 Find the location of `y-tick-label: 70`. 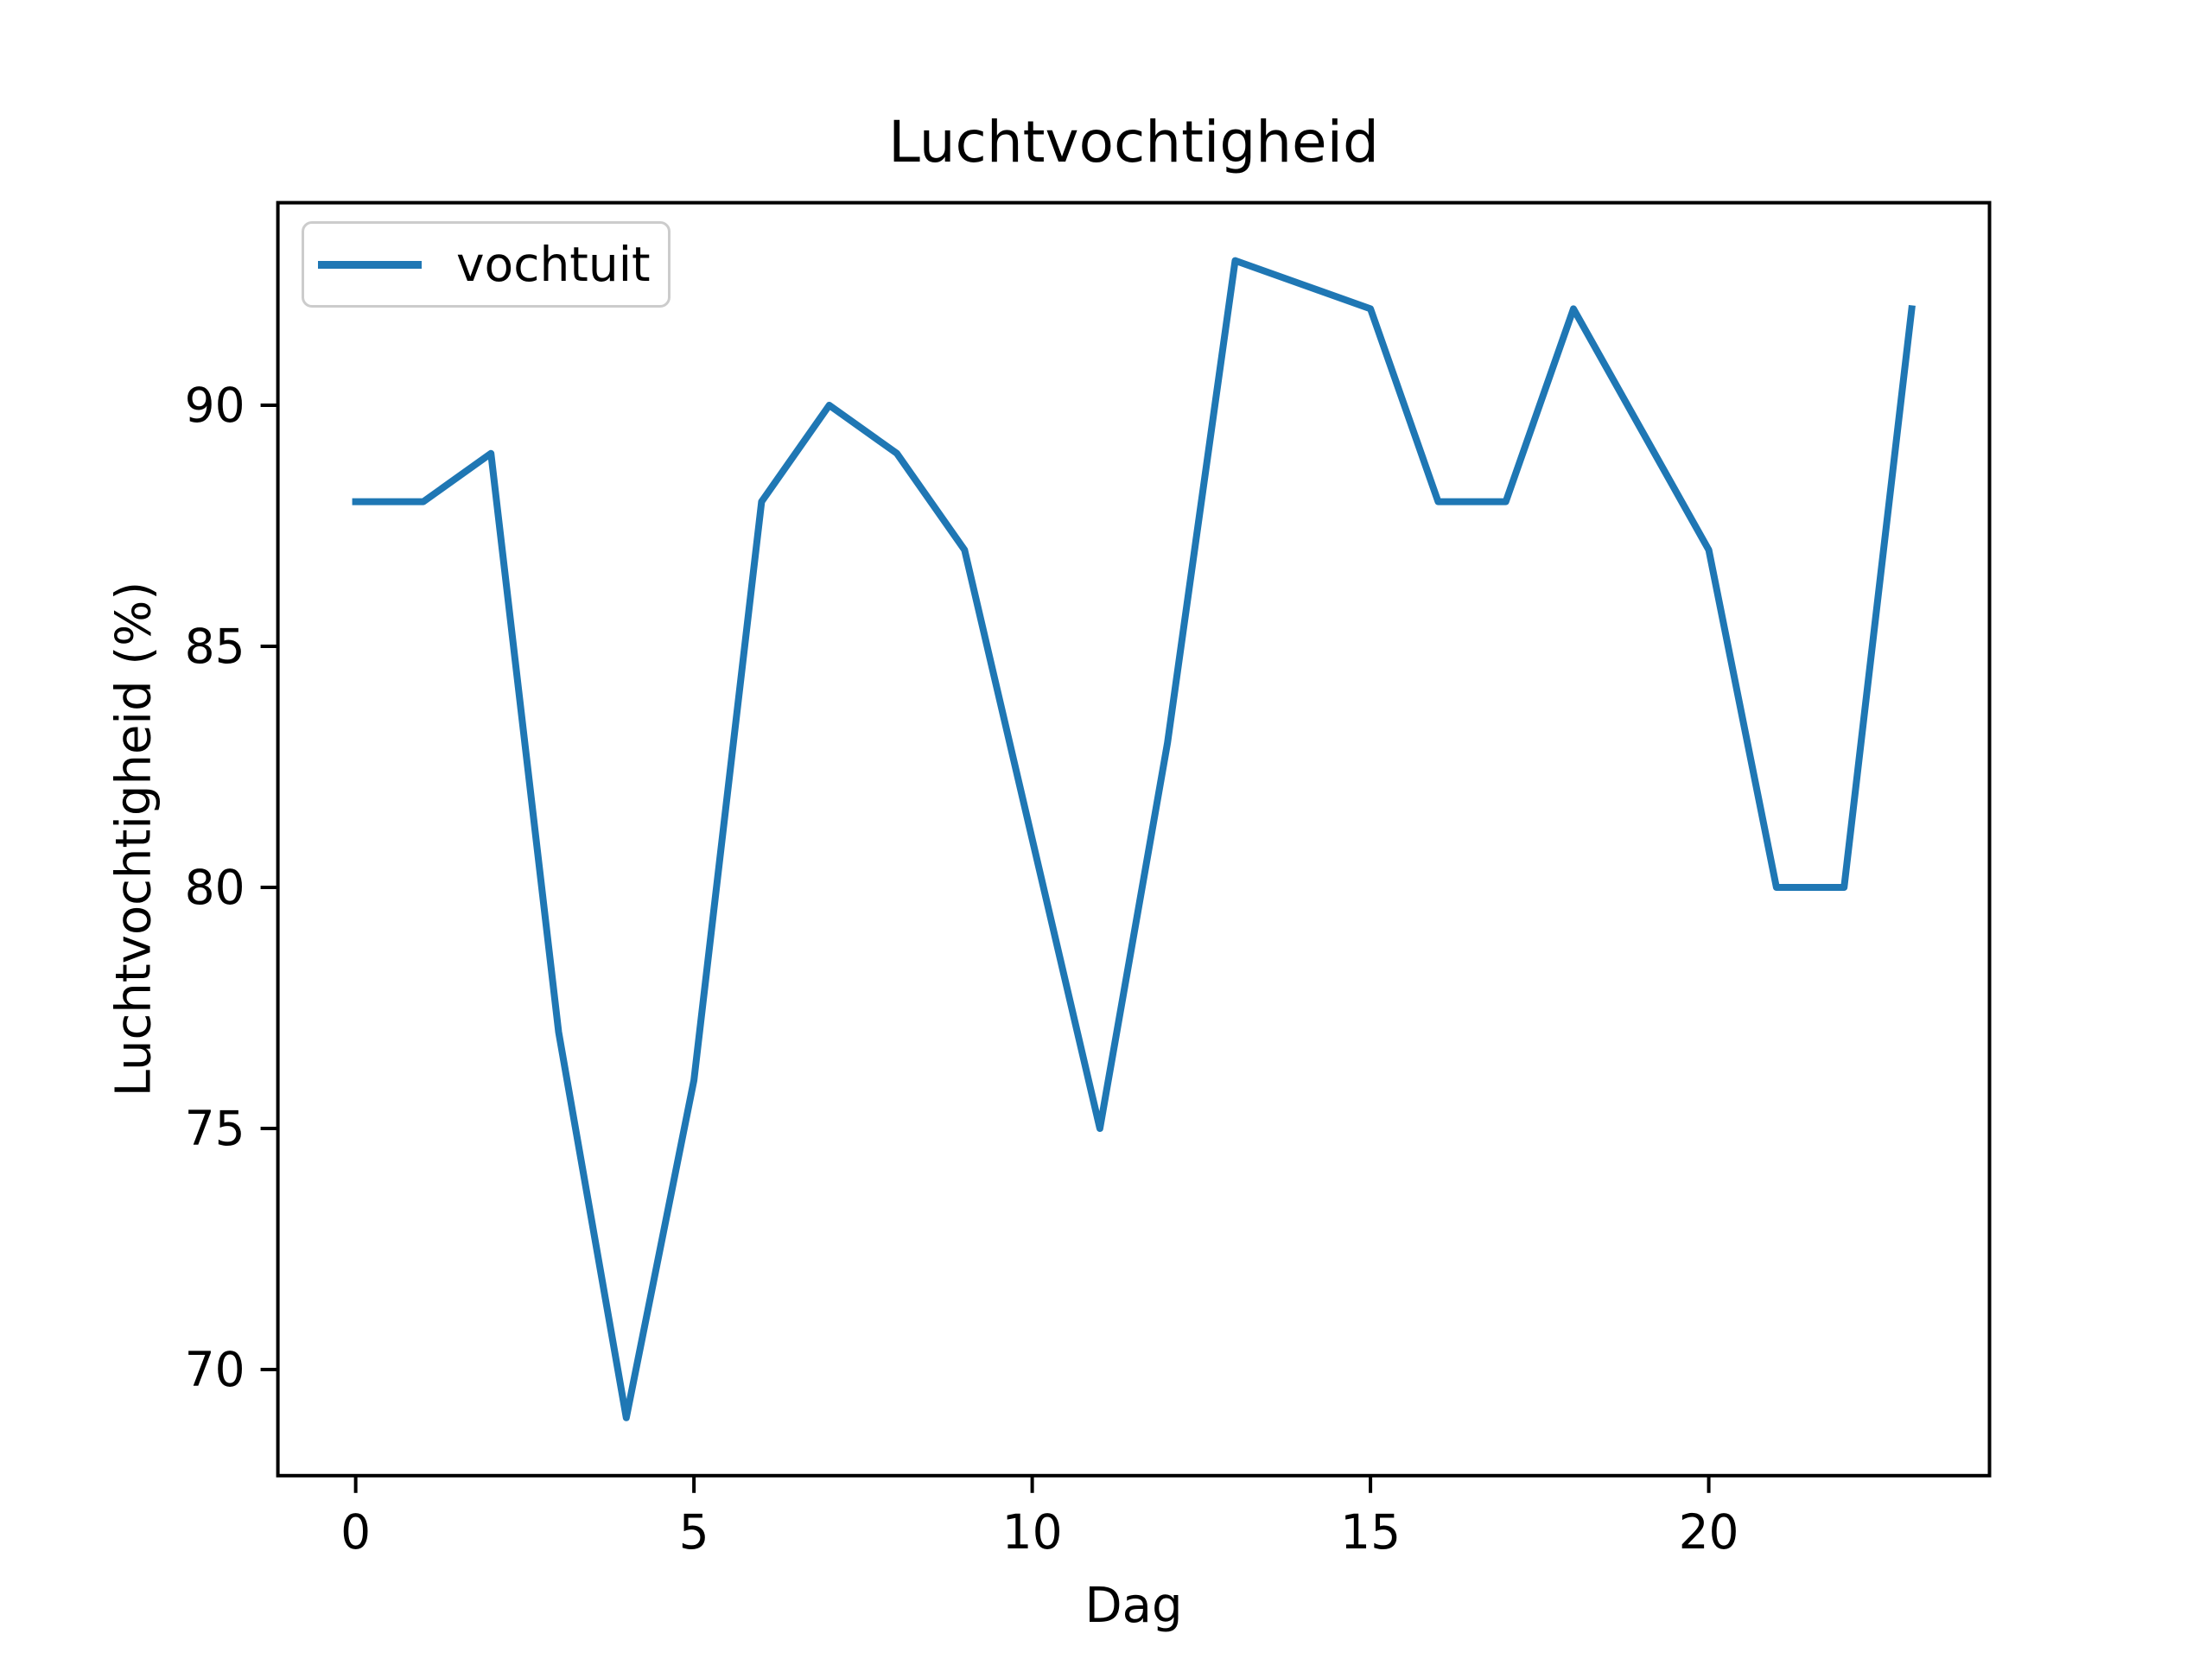

y-tick-label: 70 is located at coordinates (214, 1370).